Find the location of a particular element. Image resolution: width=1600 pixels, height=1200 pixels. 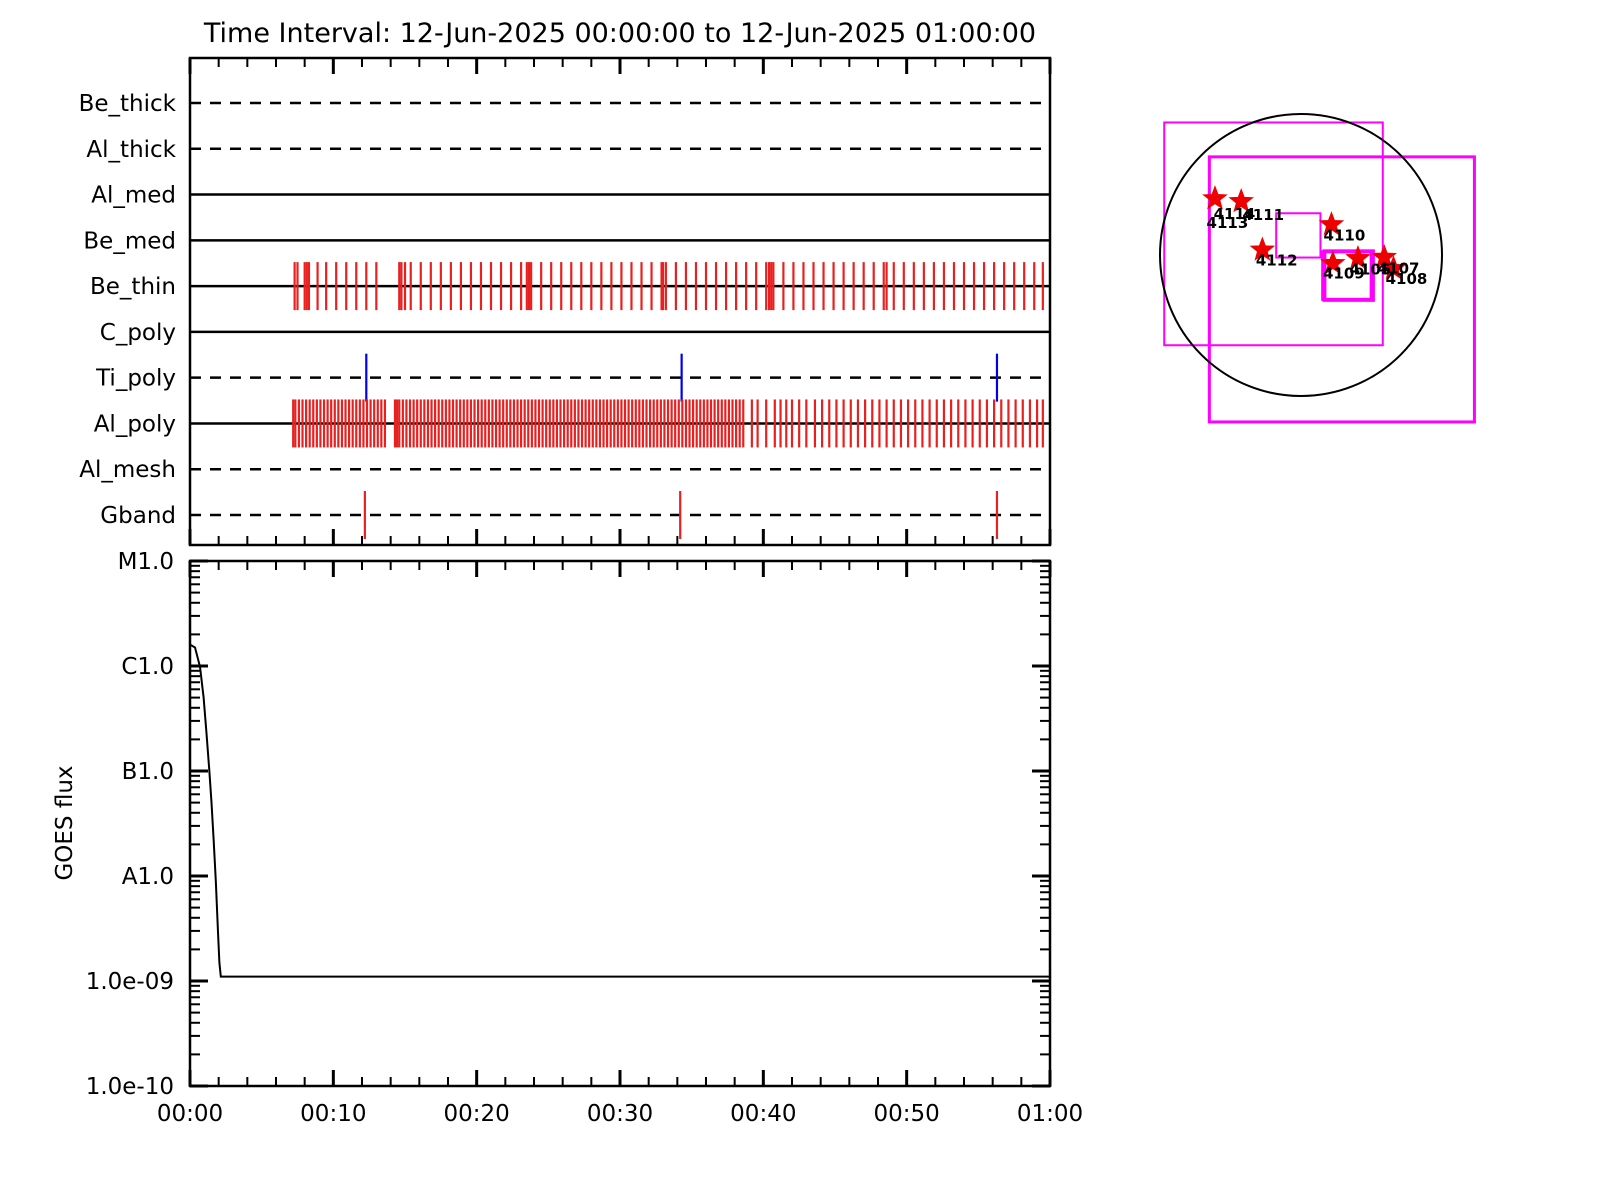

timeline-row-label-c_poly: C_poly is located at coordinates (138, 333).